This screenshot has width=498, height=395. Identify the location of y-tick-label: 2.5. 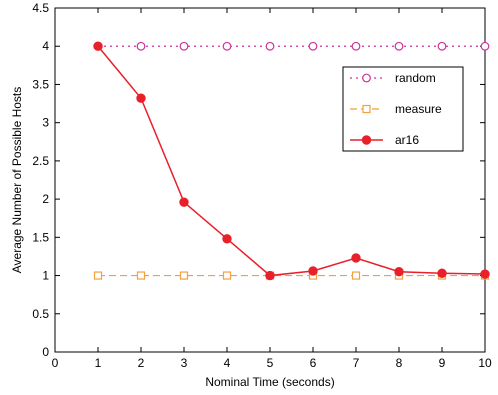
(40, 161).